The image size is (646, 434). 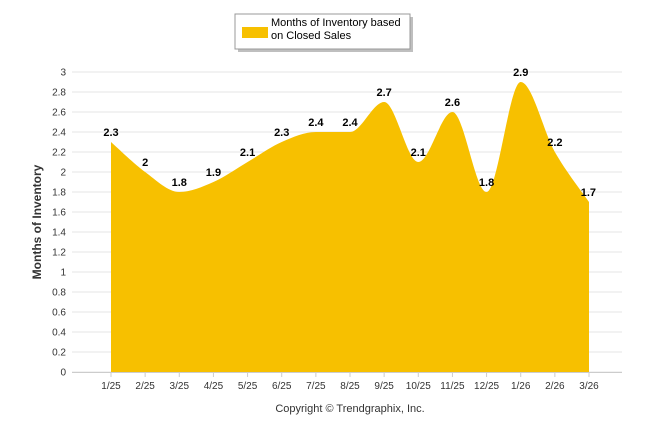 I want to click on x-tick-label: 11/25, so click(x=452, y=386).